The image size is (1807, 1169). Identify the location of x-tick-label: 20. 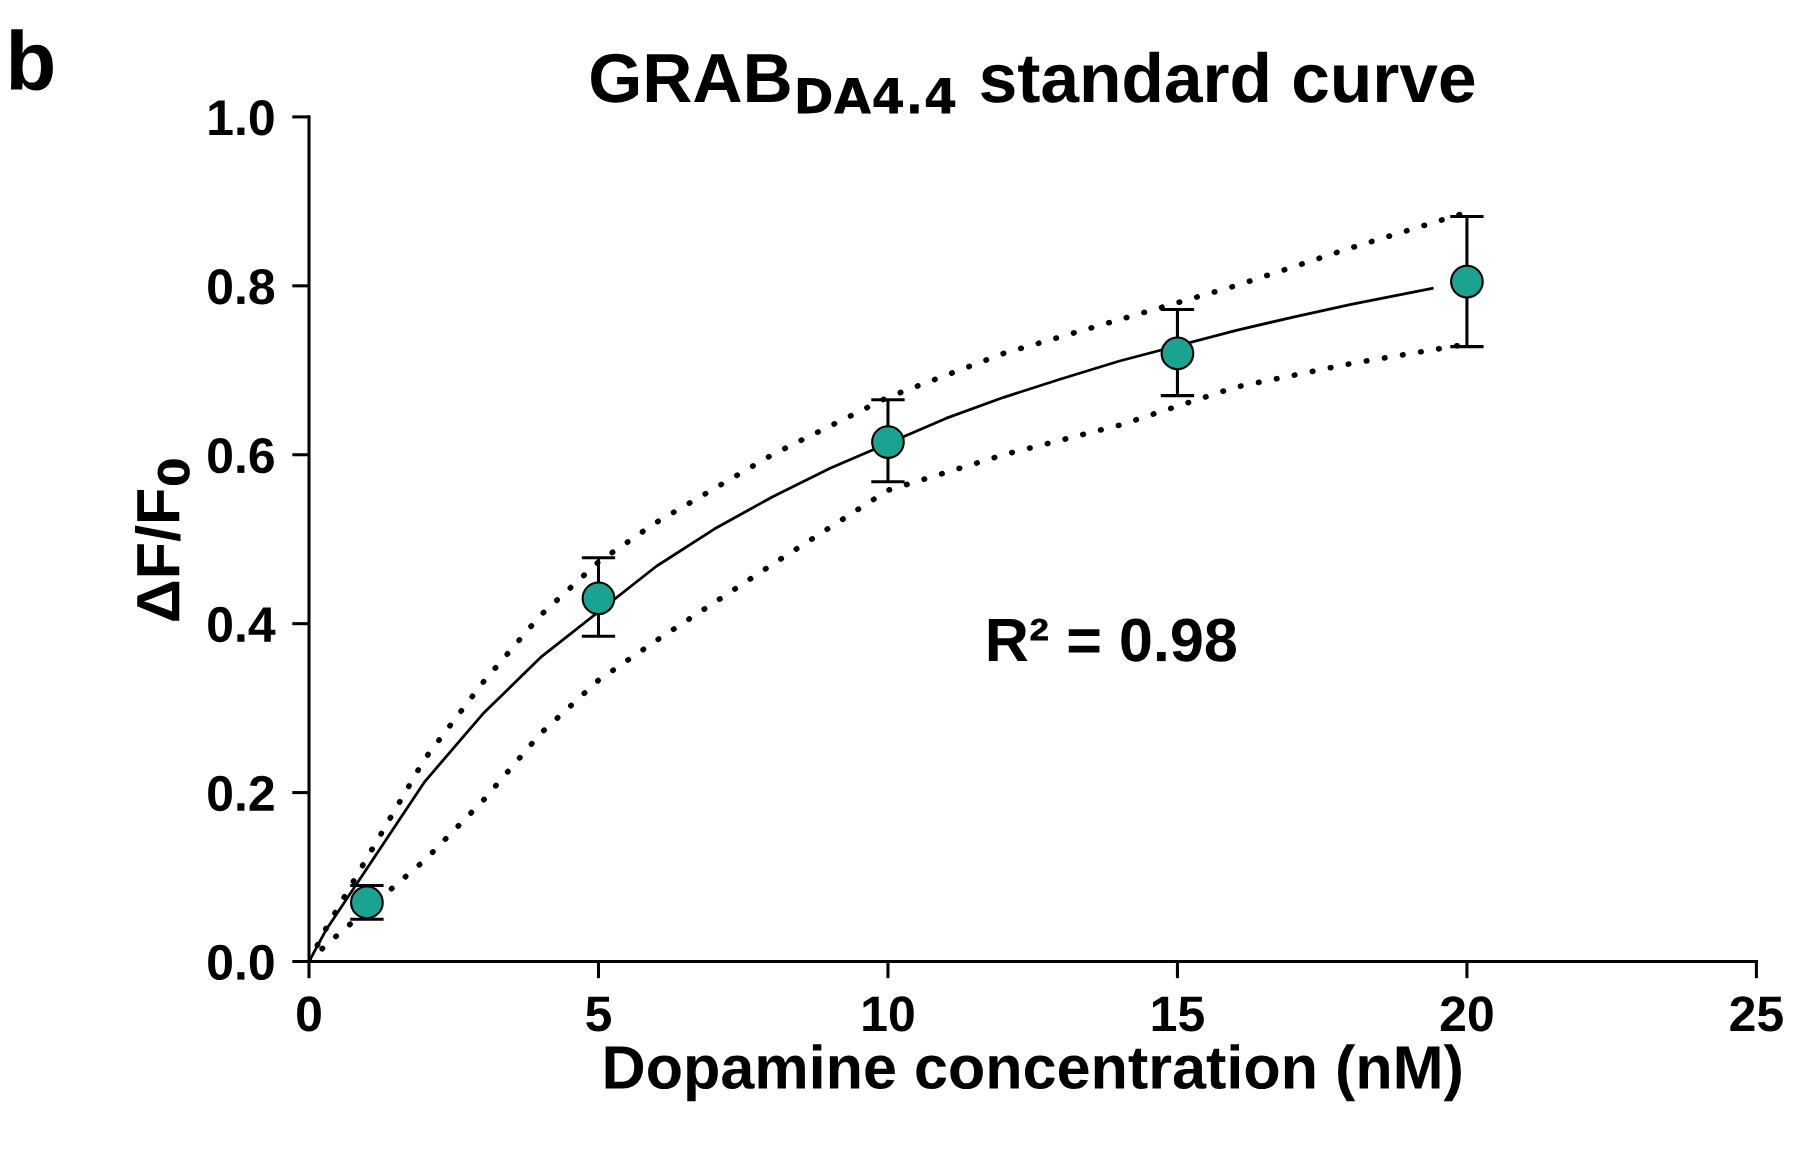
(1466, 1014).